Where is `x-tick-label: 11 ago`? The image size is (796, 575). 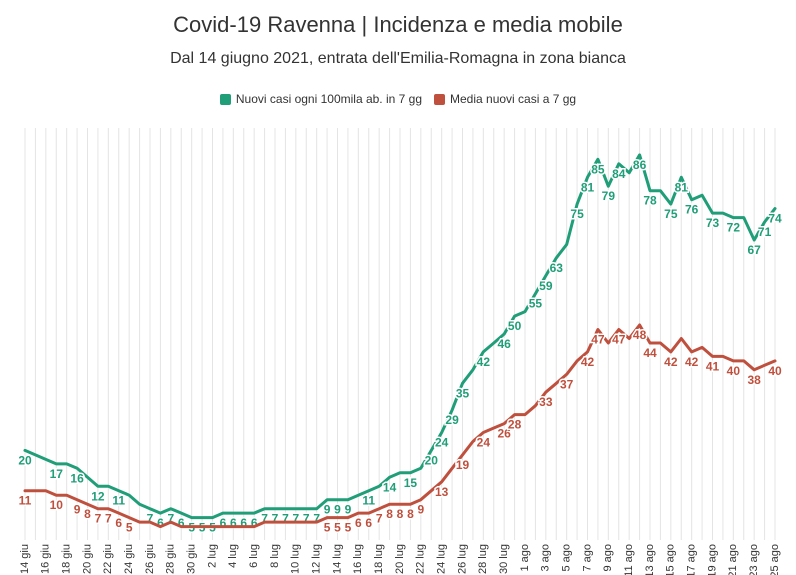 x-tick-label: 11 ago is located at coordinates (629, 559).